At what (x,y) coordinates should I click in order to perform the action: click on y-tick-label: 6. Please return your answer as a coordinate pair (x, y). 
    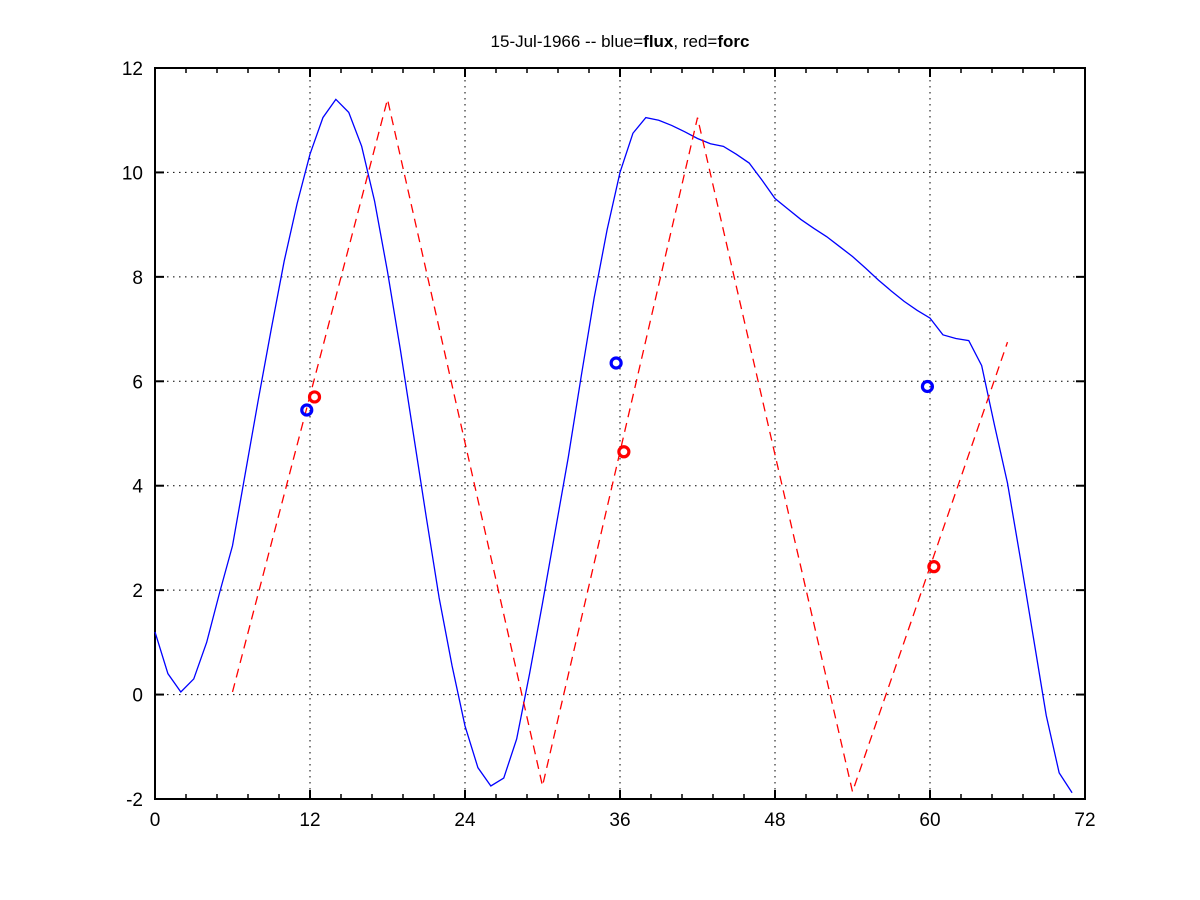
    Looking at the image, I should click on (137, 382).